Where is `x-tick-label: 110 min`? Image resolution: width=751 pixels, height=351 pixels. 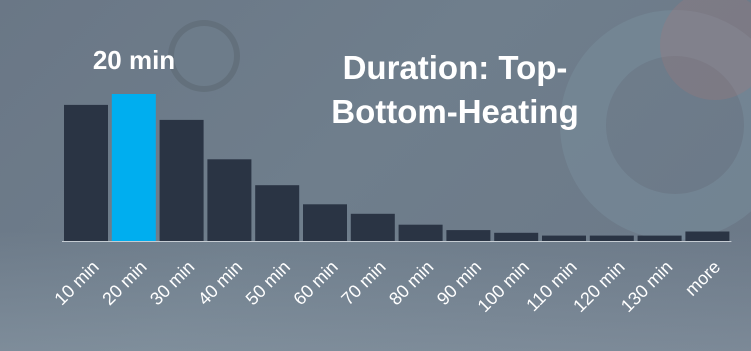 x-tick-label: 110 min is located at coordinates (551, 286).